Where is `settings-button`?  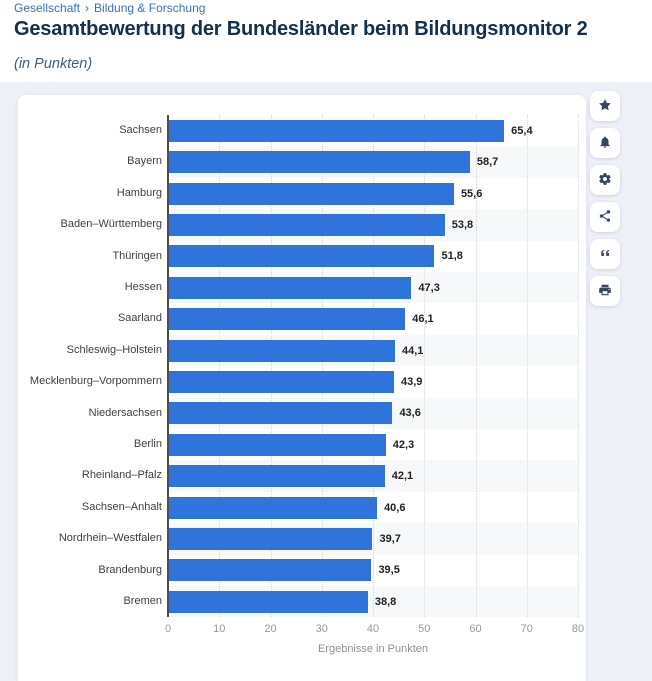 settings-button is located at coordinates (605, 180).